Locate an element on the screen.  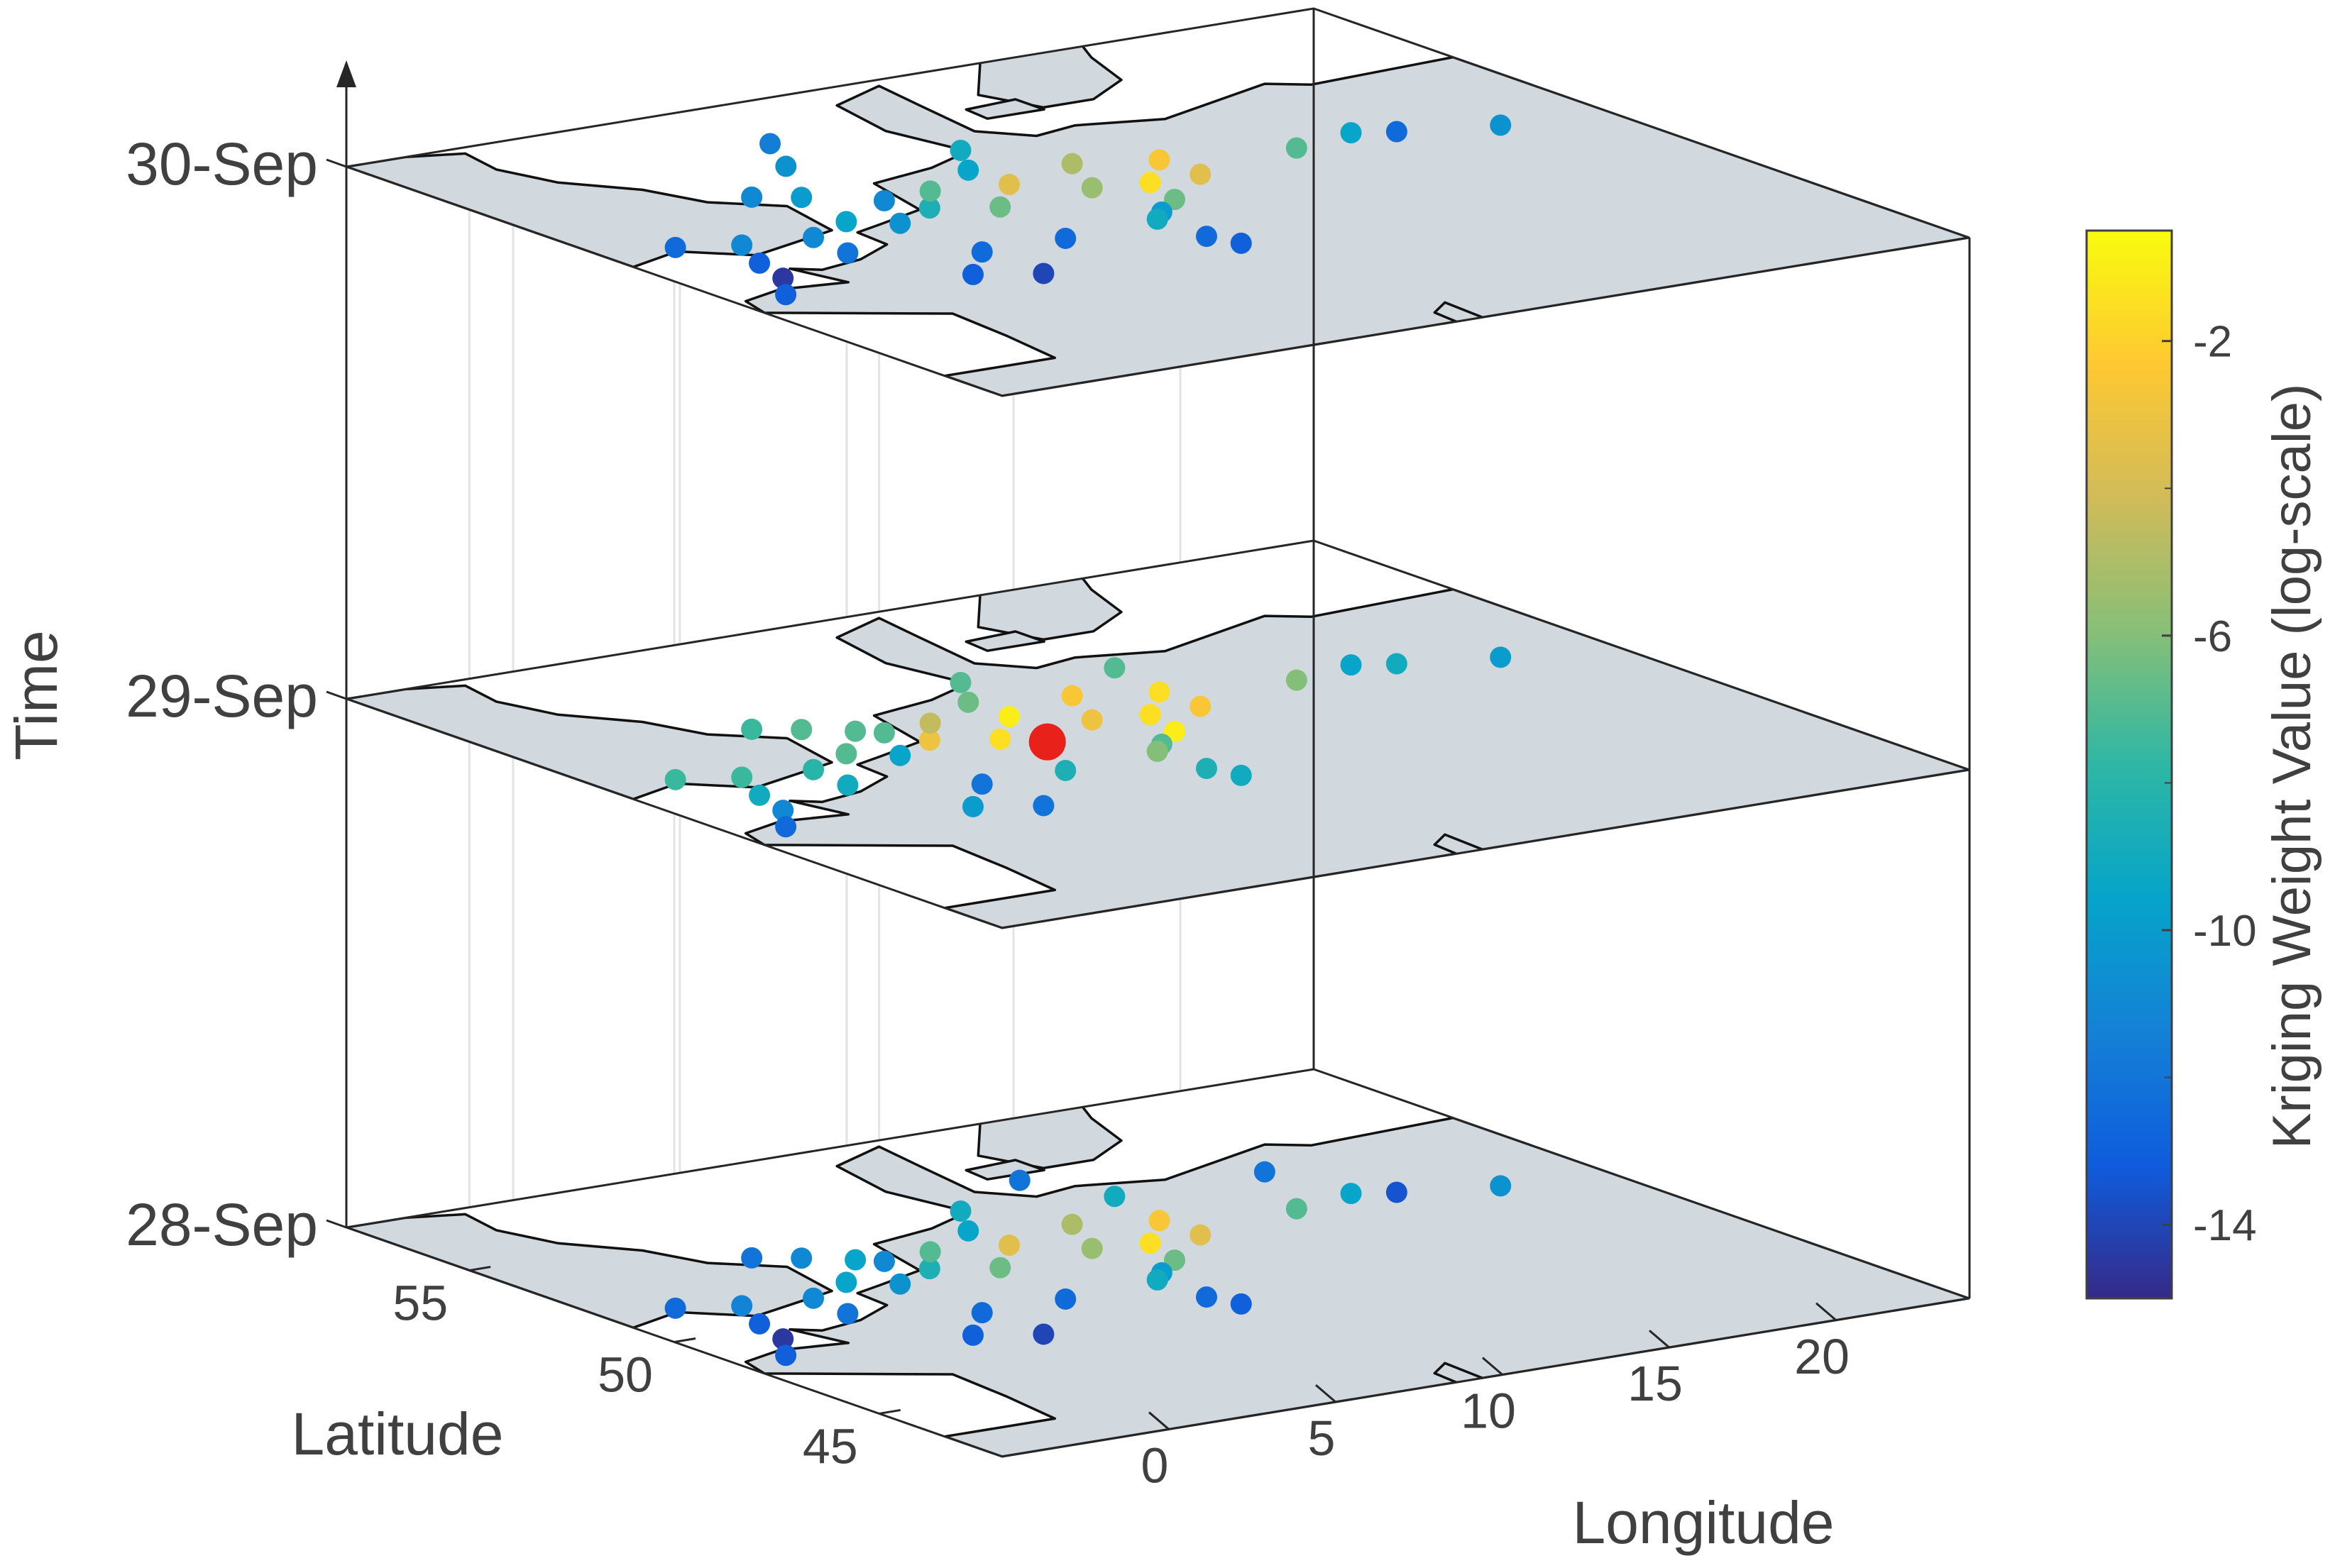
x-tick-label: 0 is located at coordinates (1155, 1466).